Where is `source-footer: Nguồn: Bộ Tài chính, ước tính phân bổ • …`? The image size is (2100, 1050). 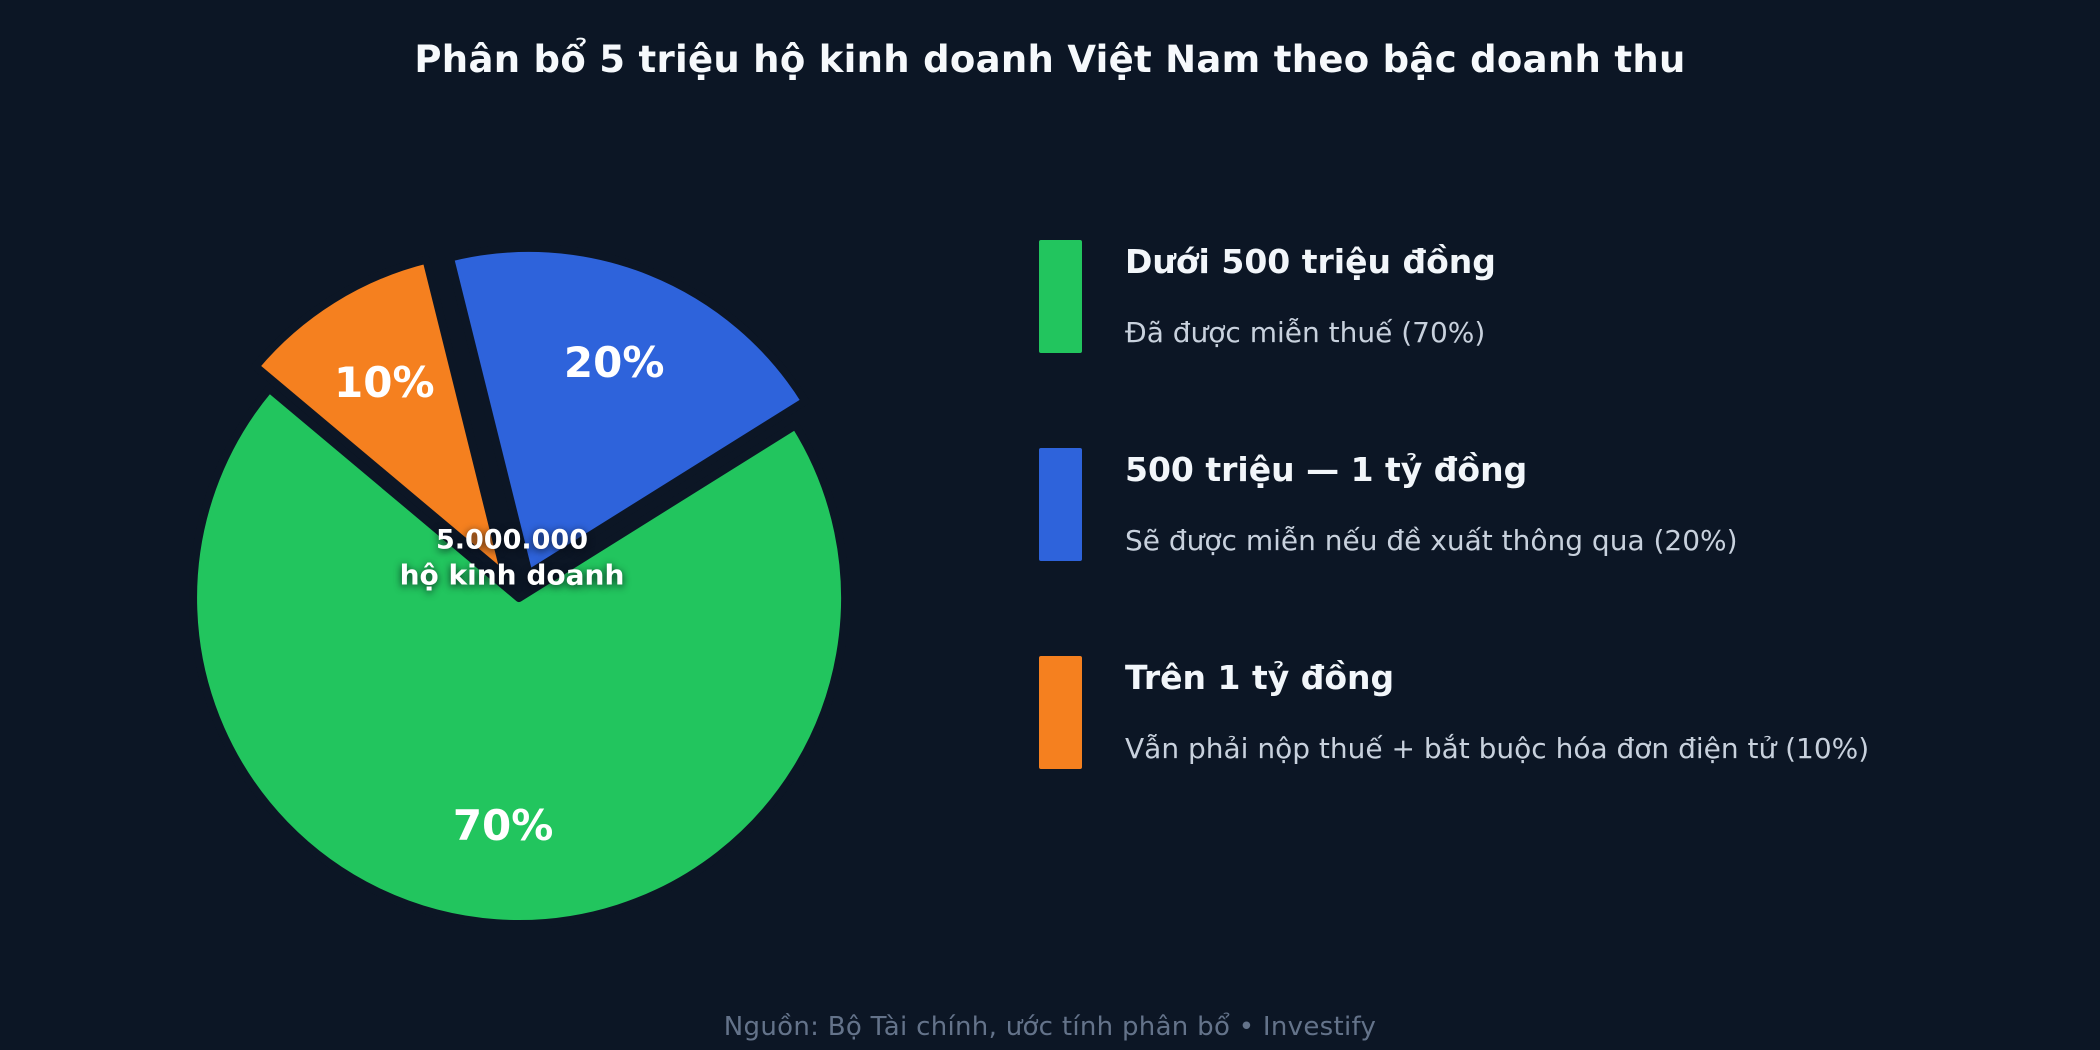
source-footer: Nguồn: Bộ Tài chính, ước tính phân bổ • … is located at coordinates (1050, 1027).